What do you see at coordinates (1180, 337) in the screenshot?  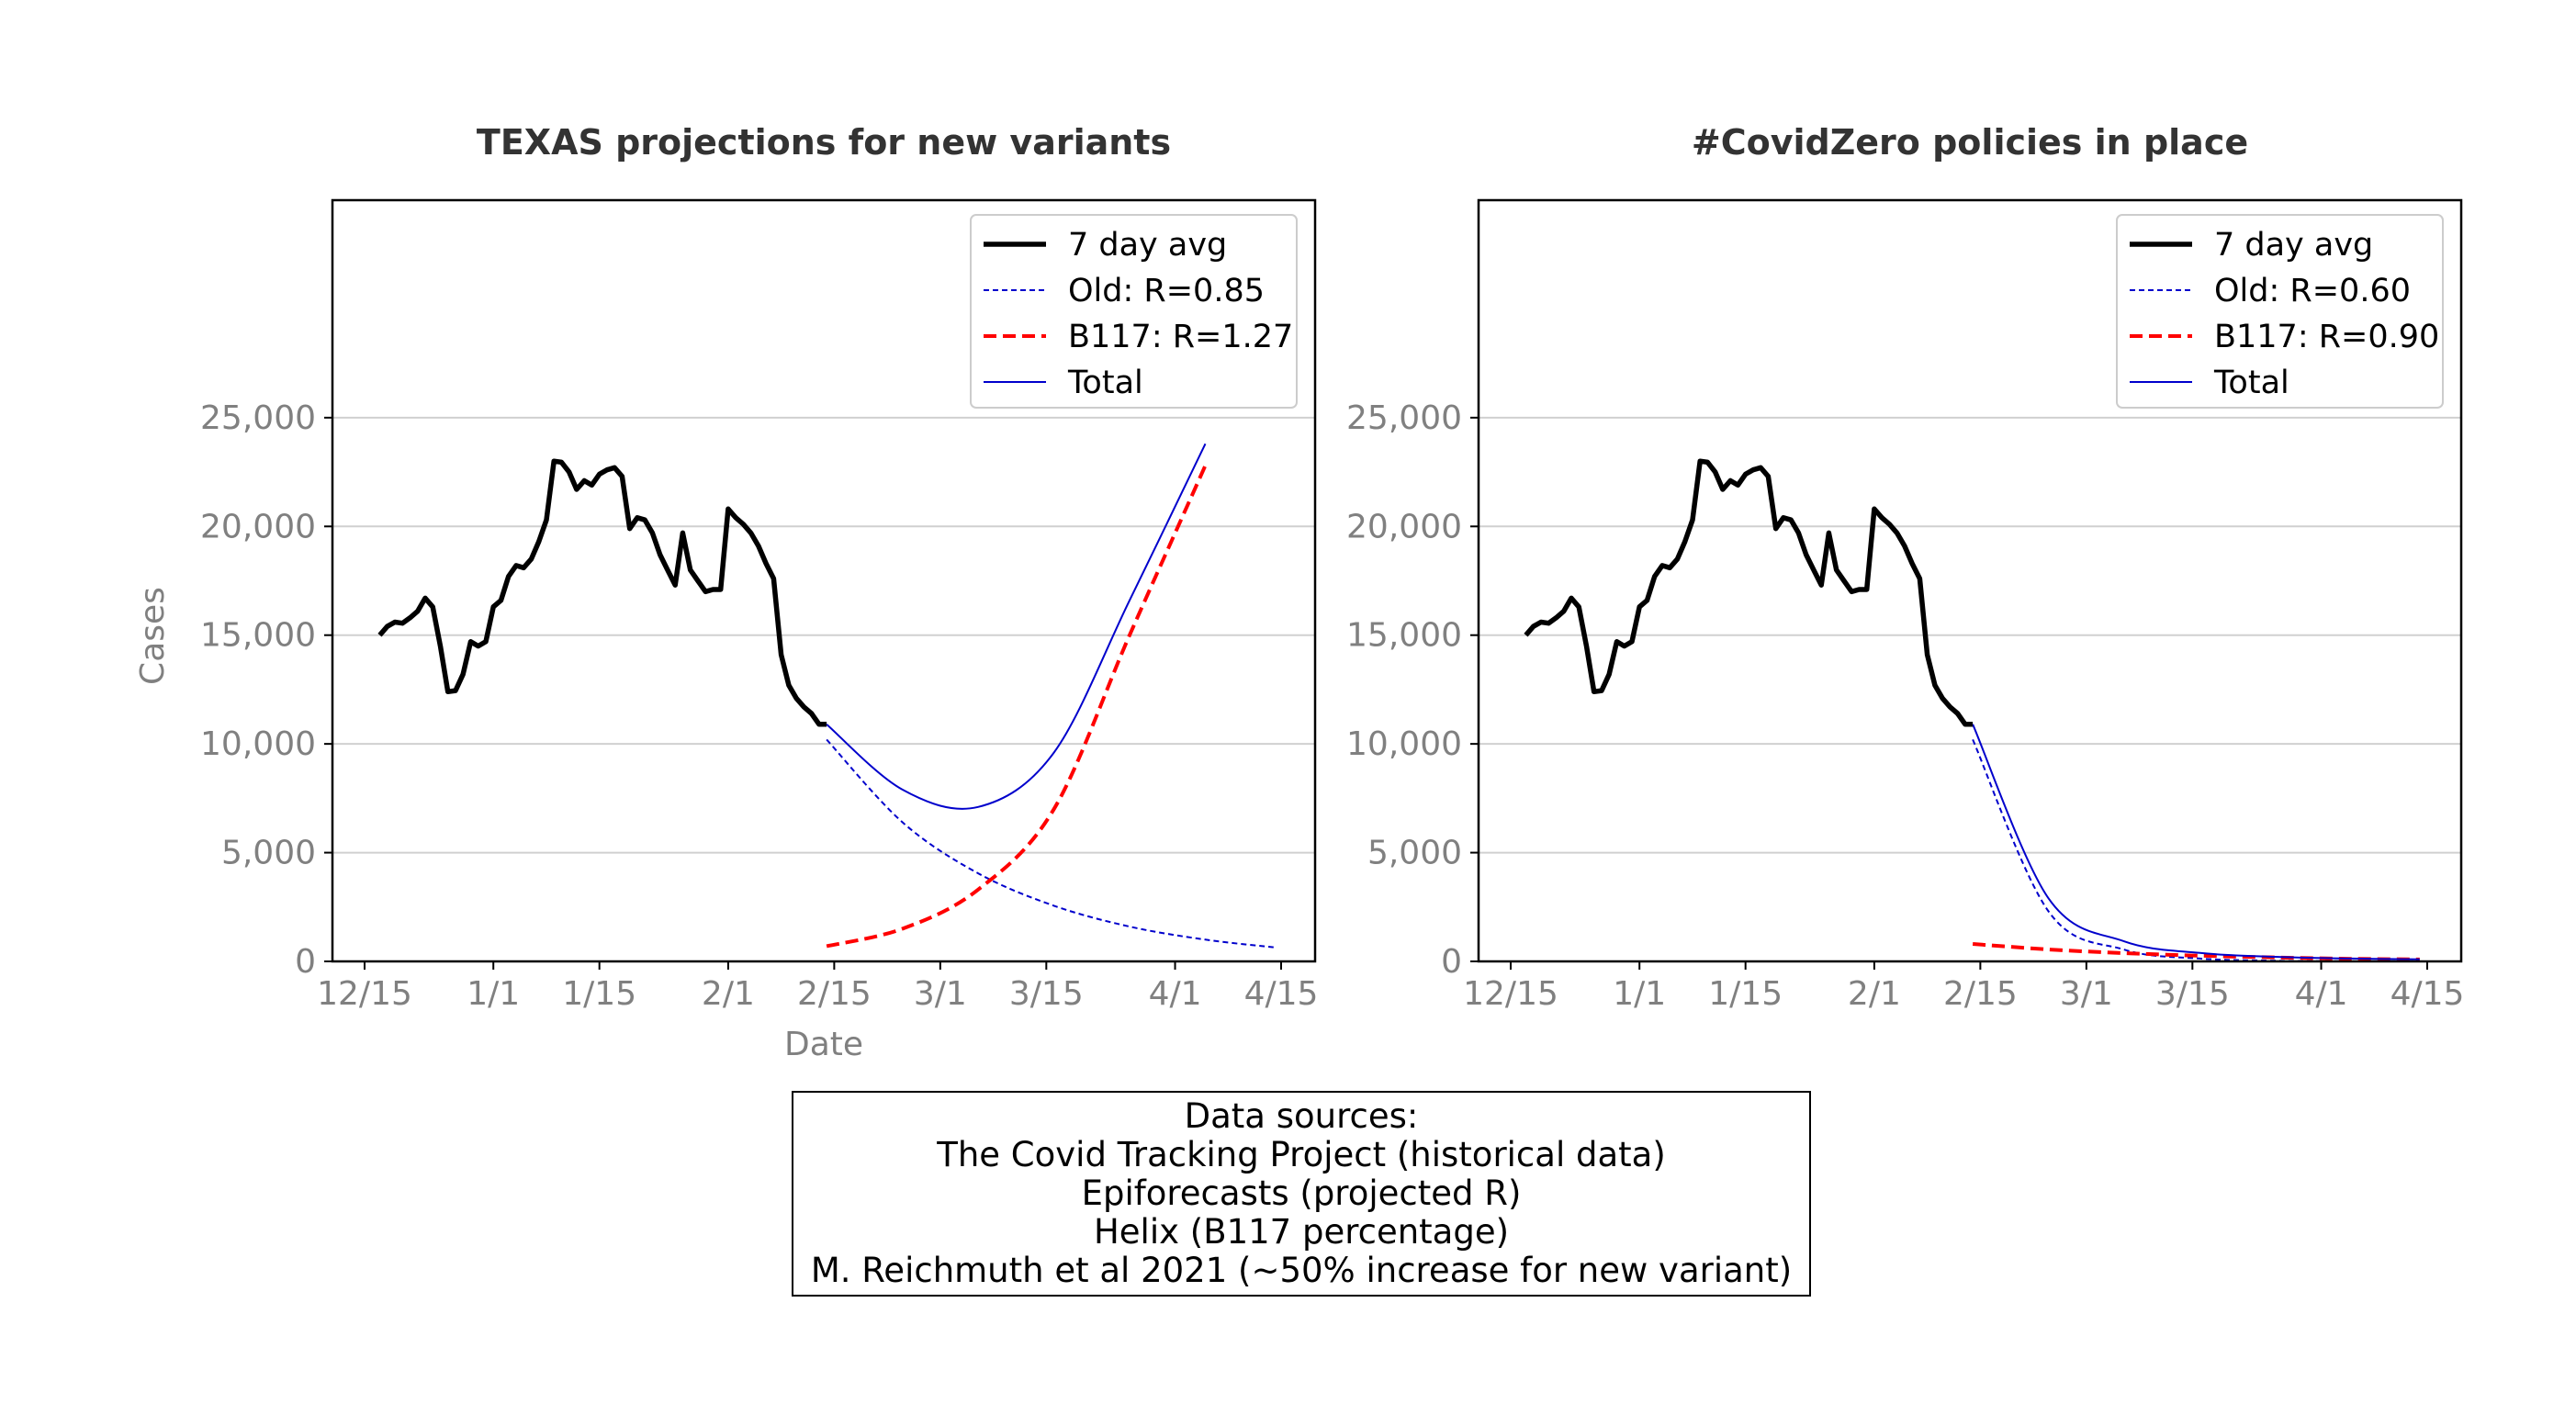 I see `legend-label: B117: R=1.27` at bounding box center [1180, 337].